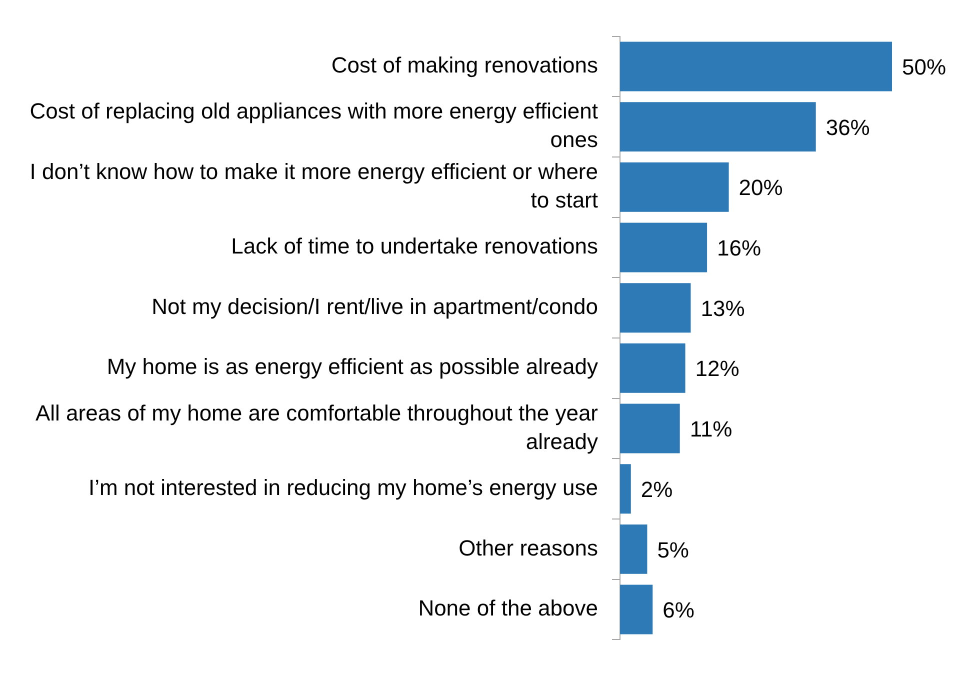  Describe the element at coordinates (717, 369) in the screenshot. I see `data-label: 12%` at that location.